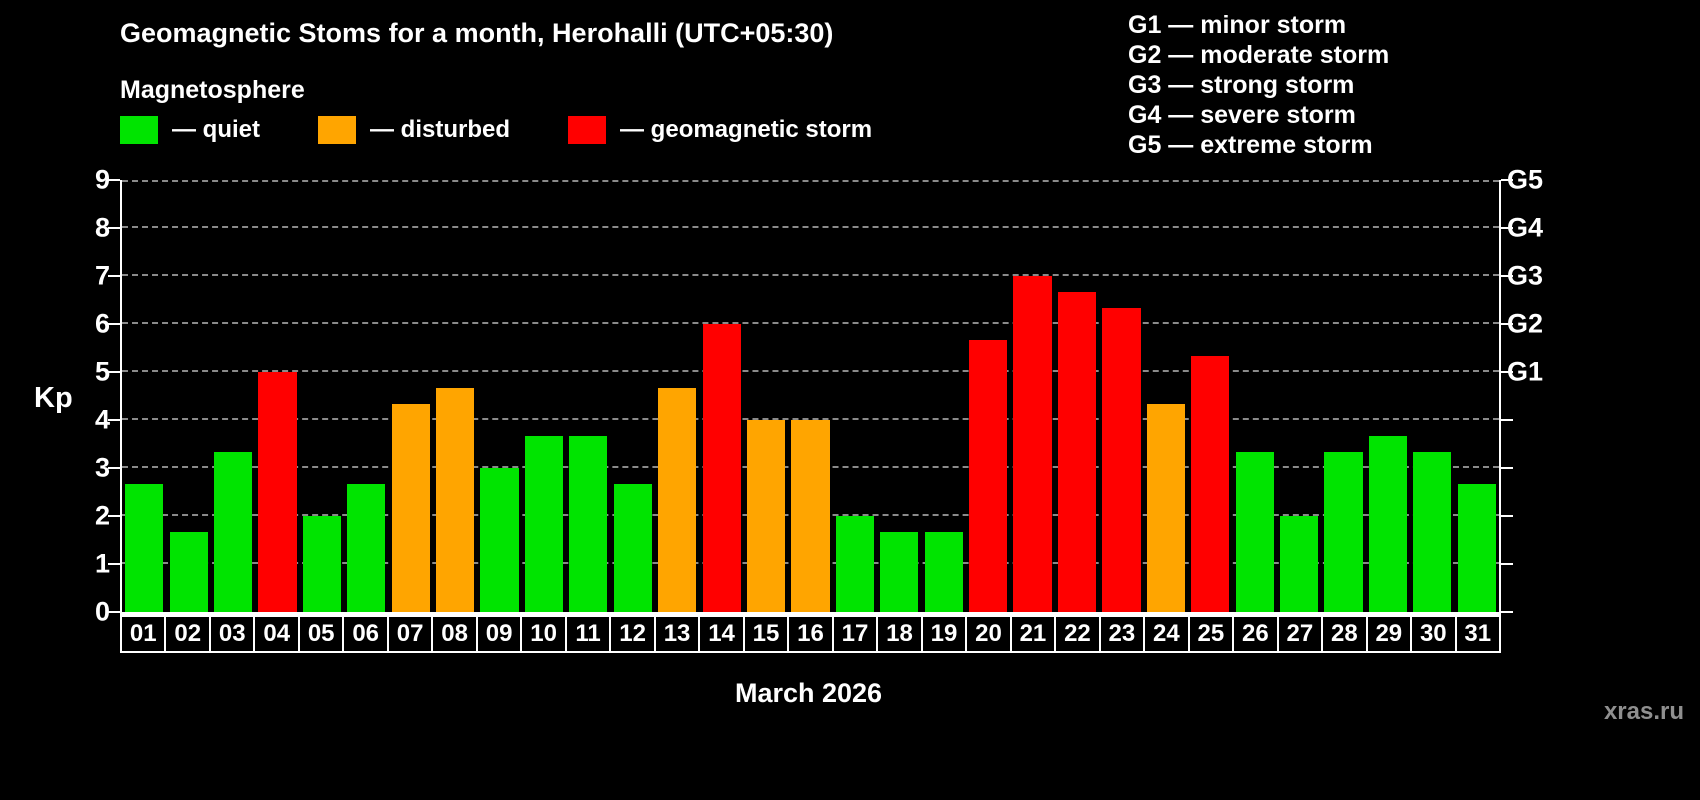 This screenshot has height=800, width=1700. I want to click on legend-item-disturbed: — disturbed, so click(414, 130).